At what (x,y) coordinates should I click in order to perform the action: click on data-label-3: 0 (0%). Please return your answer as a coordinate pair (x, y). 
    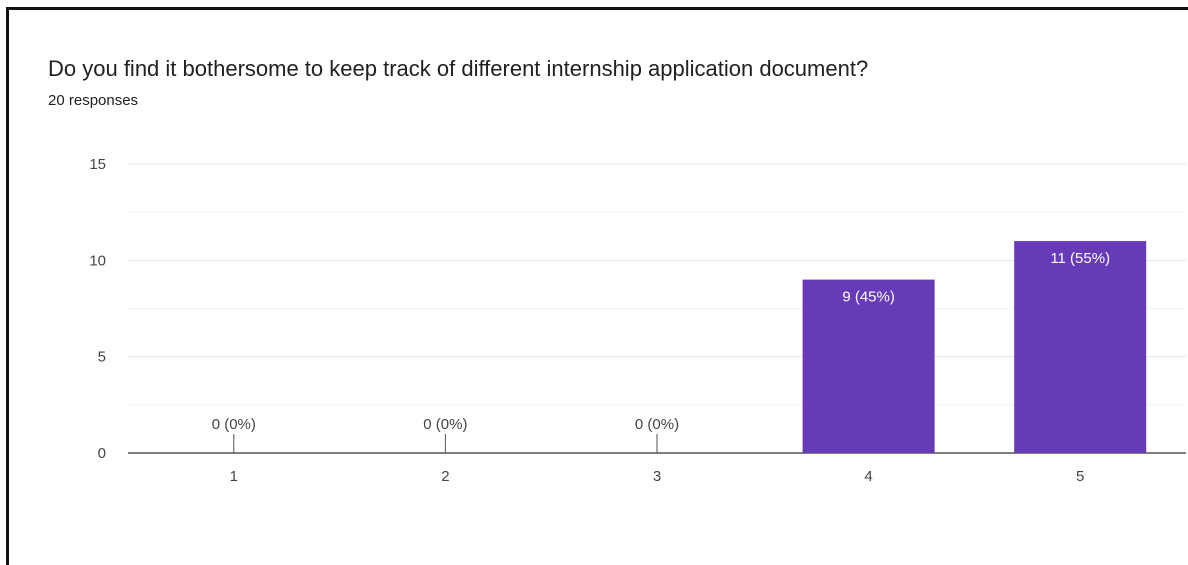
    Looking at the image, I should click on (657, 424).